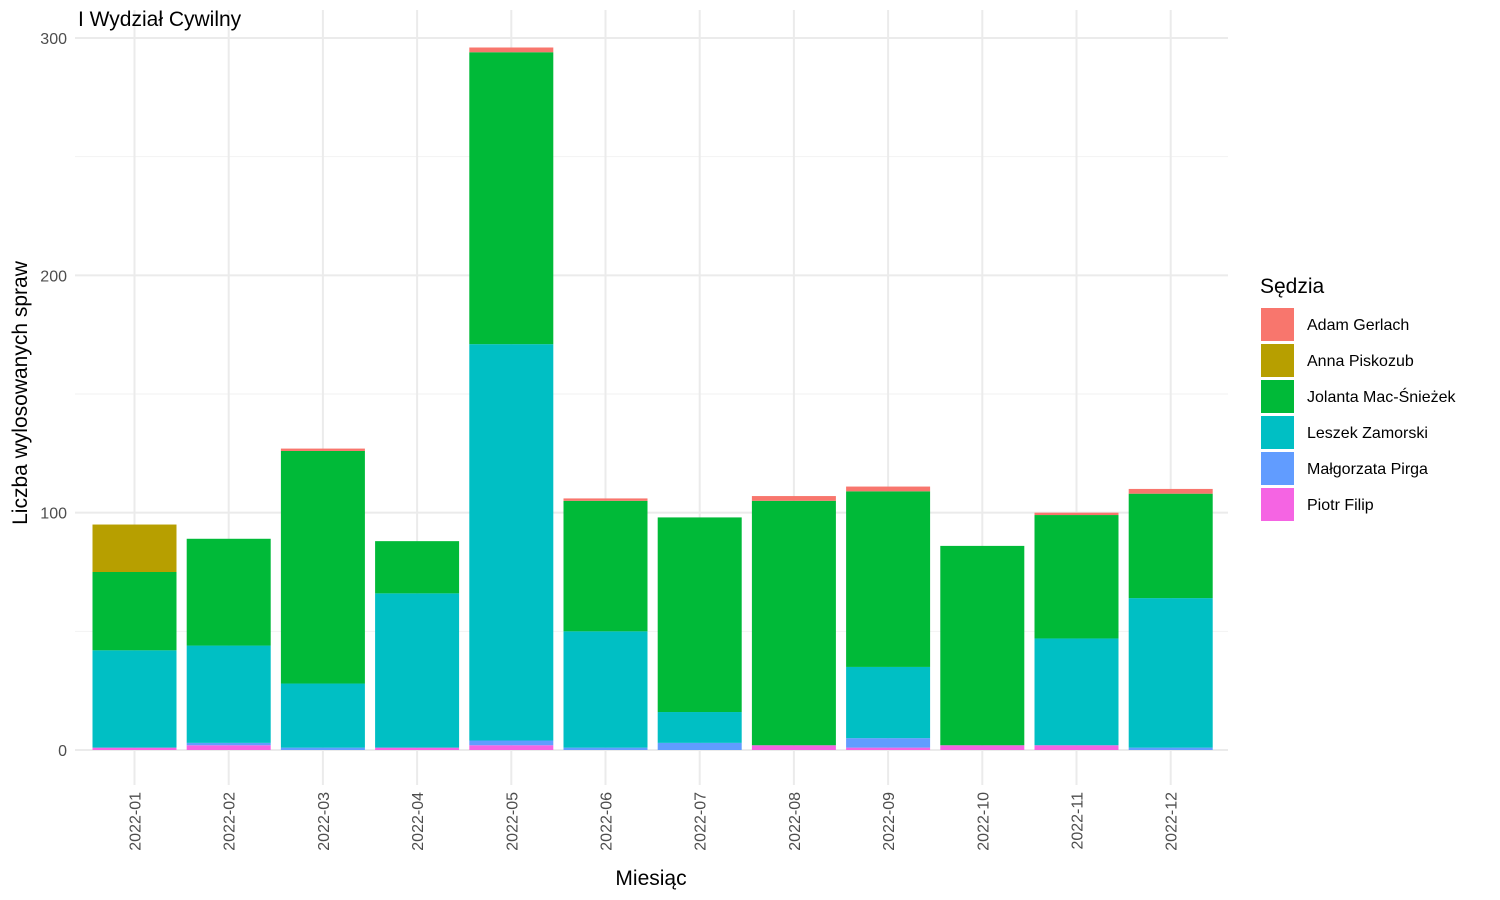 The width and height of the screenshot is (1500, 900). Describe the element at coordinates (53, 395) in the screenshot. I see `y-axis-ticks: 0 100 200 300` at that location.